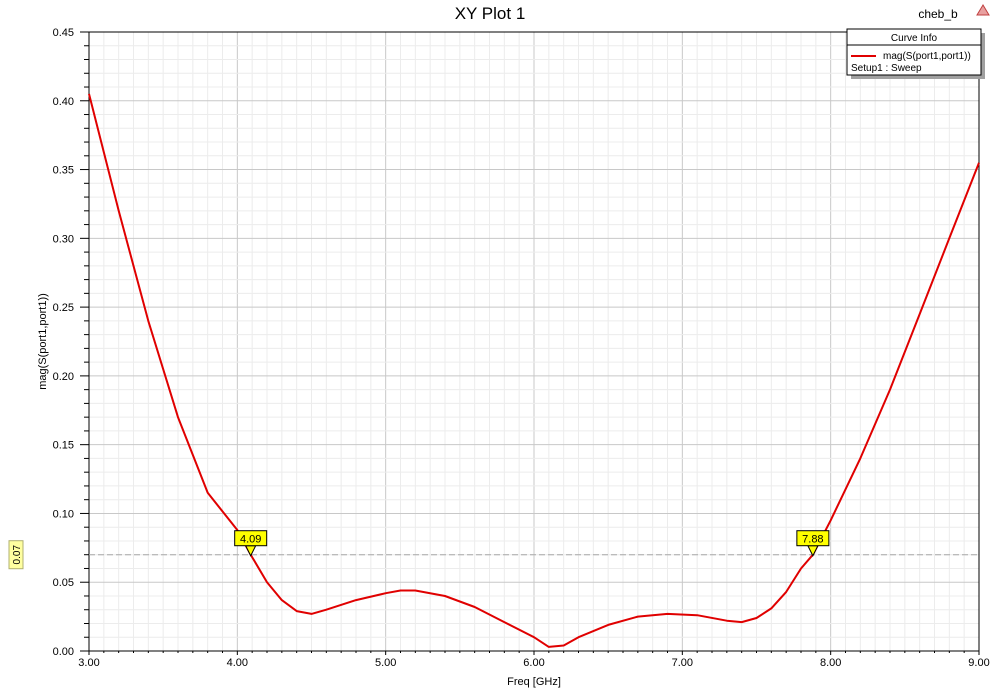 The image size is (999, 693). What do you see at coordinates (63, 239) in the screenshot?
I see `y-tick-label: 0.30` at bounding box center [63, 239].